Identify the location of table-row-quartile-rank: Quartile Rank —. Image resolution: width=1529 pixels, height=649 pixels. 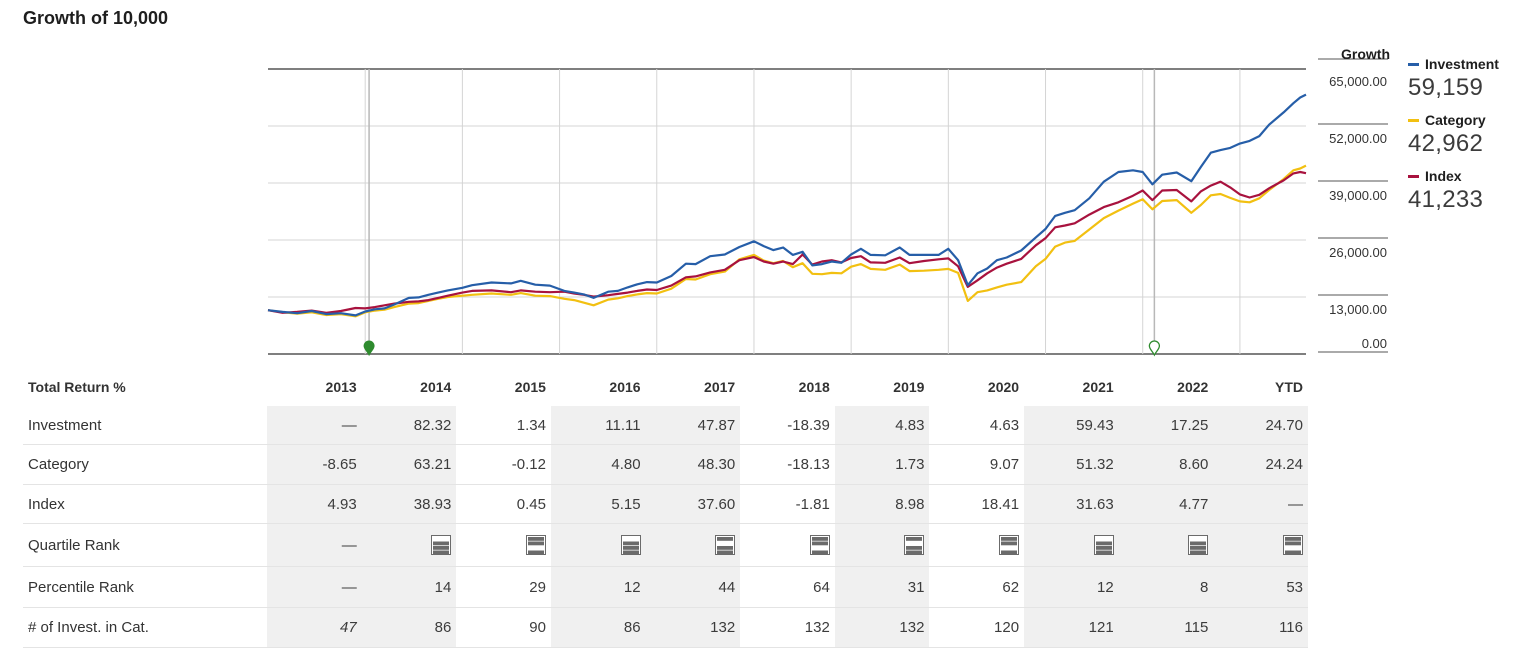
(665, 545).